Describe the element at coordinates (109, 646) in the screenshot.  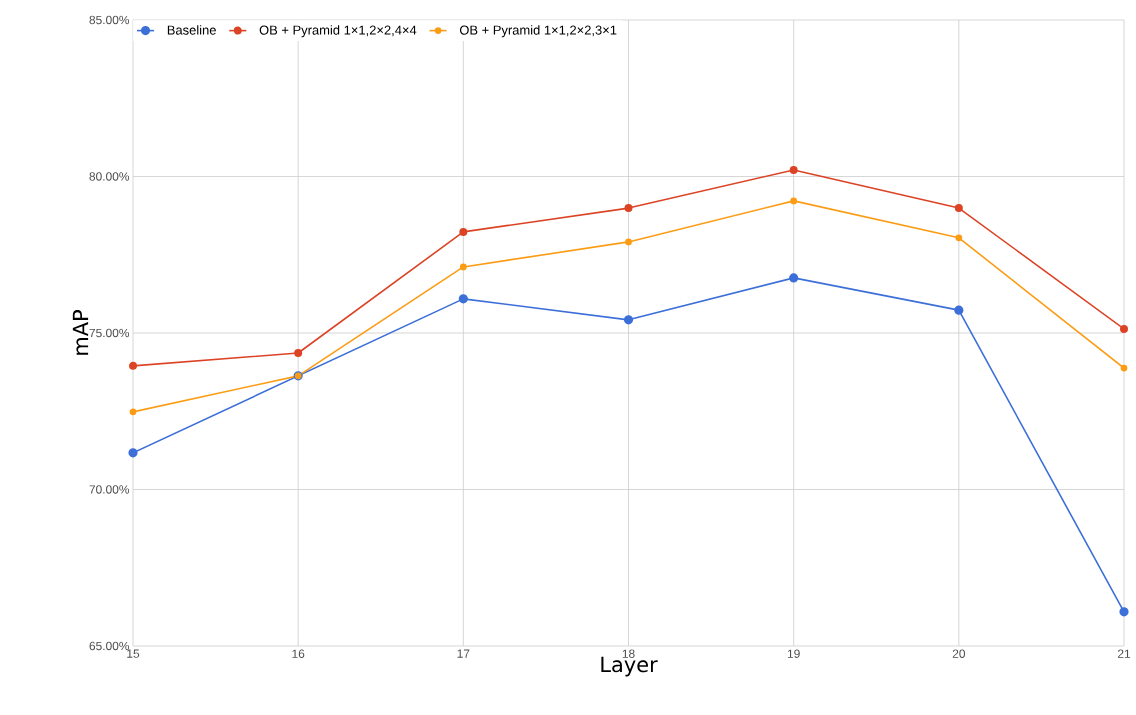
I see `y-tick-label: 65.00%` at that location.